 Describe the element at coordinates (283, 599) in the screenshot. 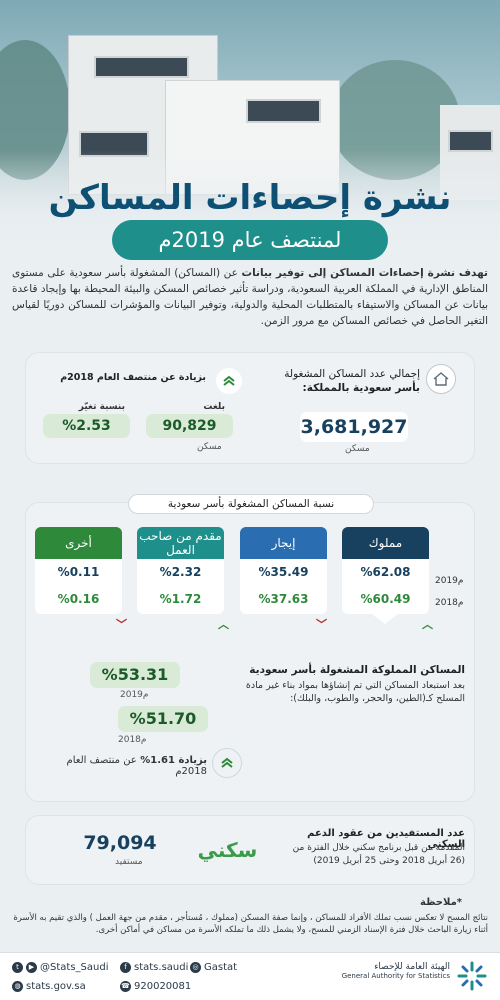

I see `rent-2018: %37.63` at that location.